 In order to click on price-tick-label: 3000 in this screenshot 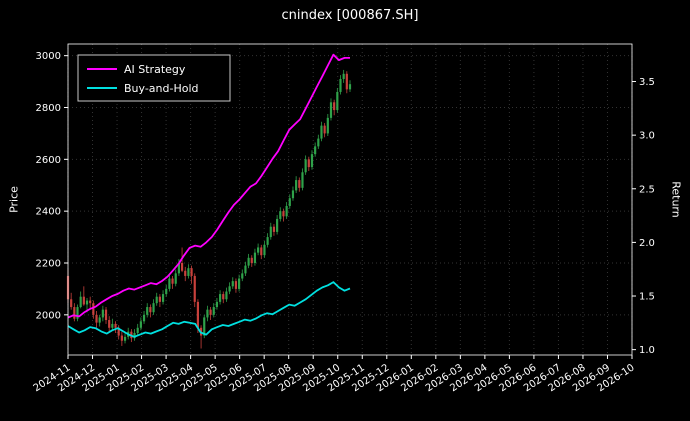, I will do `click(48, 56)`.